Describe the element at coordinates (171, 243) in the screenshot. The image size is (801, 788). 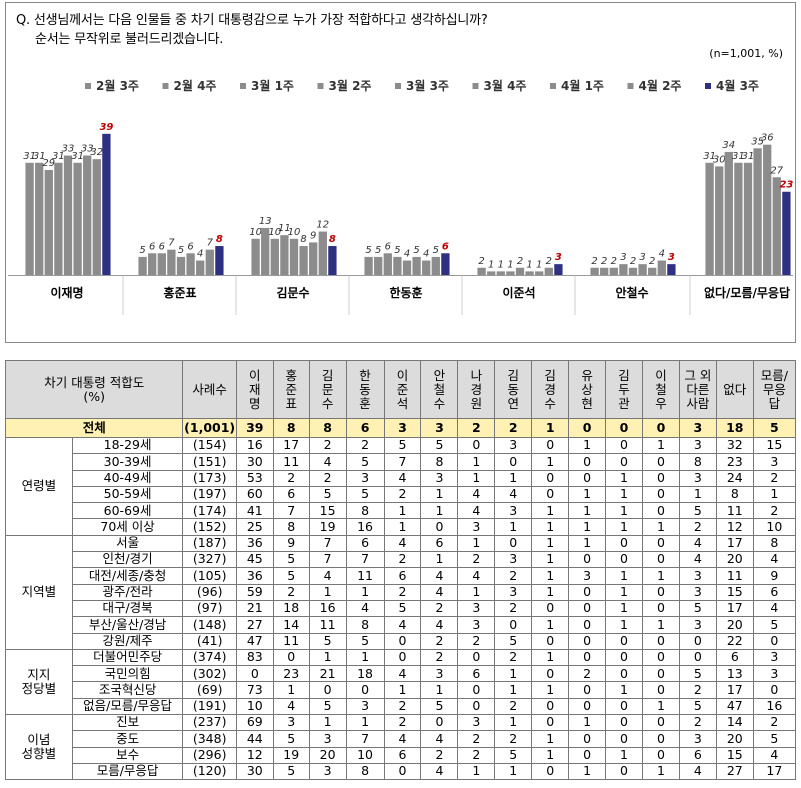
I see `data-label: 7` at that location.